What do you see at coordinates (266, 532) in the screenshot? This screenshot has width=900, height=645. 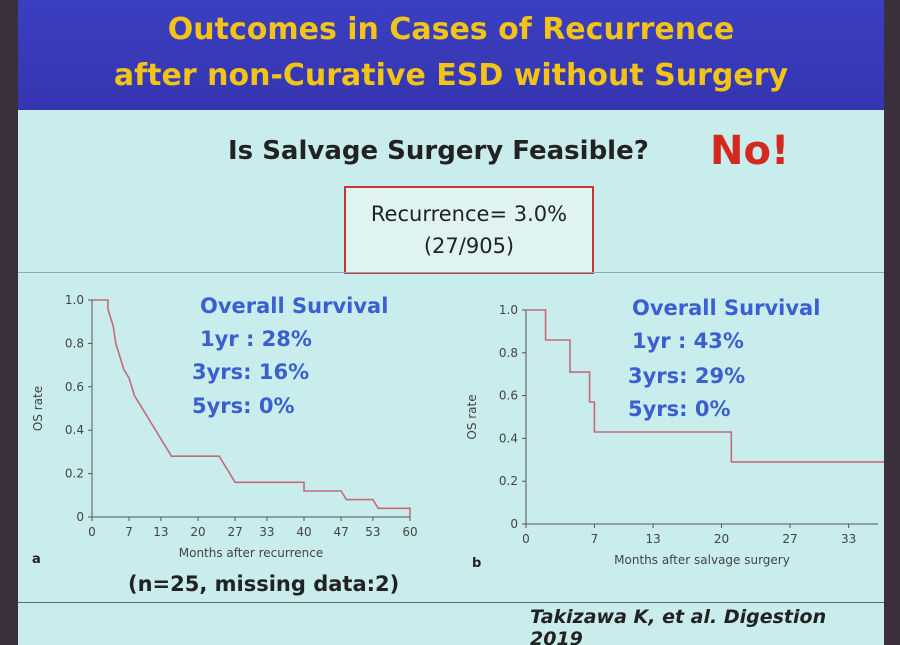 I see `chart-a-xtick-label: 33` at bounding box center [266, 532].